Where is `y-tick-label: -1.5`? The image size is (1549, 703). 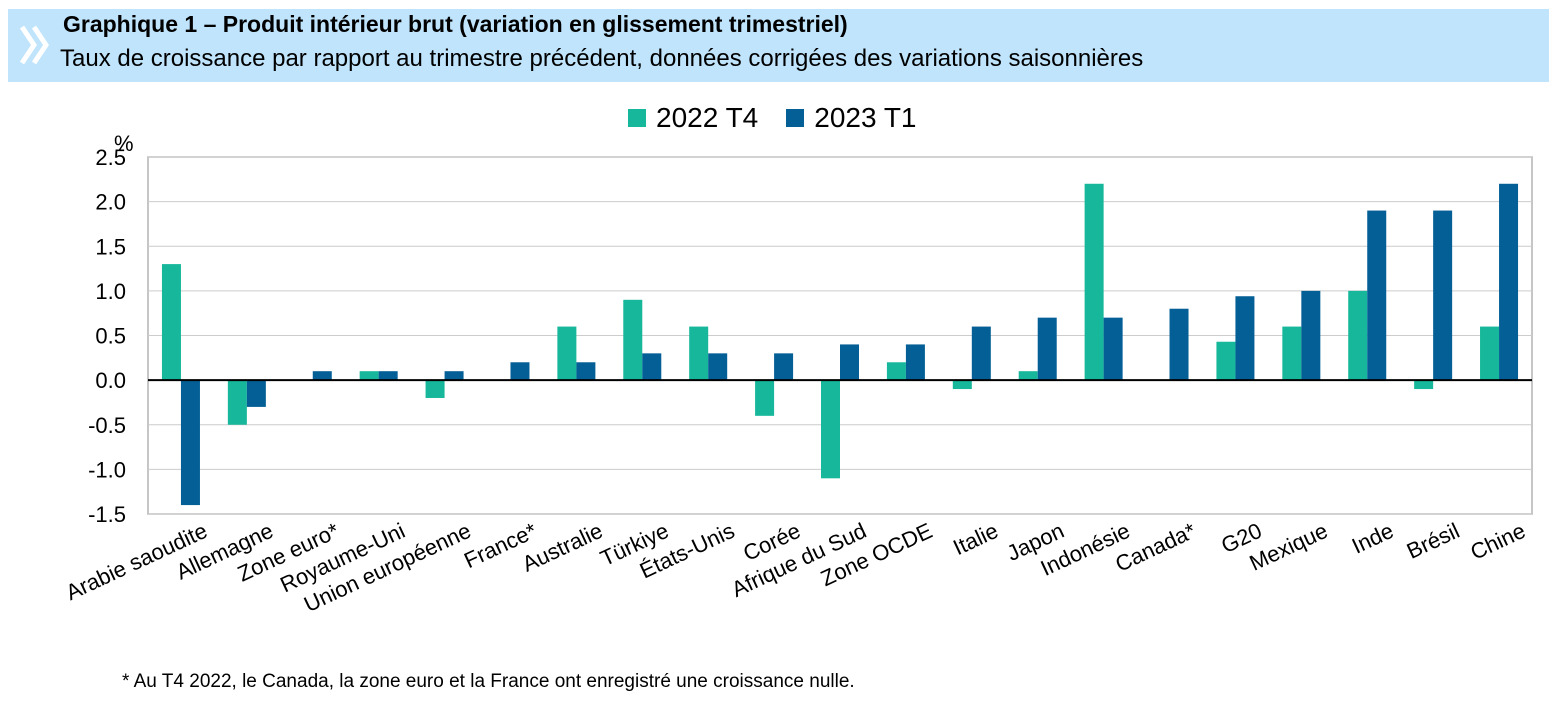 y-tick-label: -1.5 is located at coordinates (107, 514).